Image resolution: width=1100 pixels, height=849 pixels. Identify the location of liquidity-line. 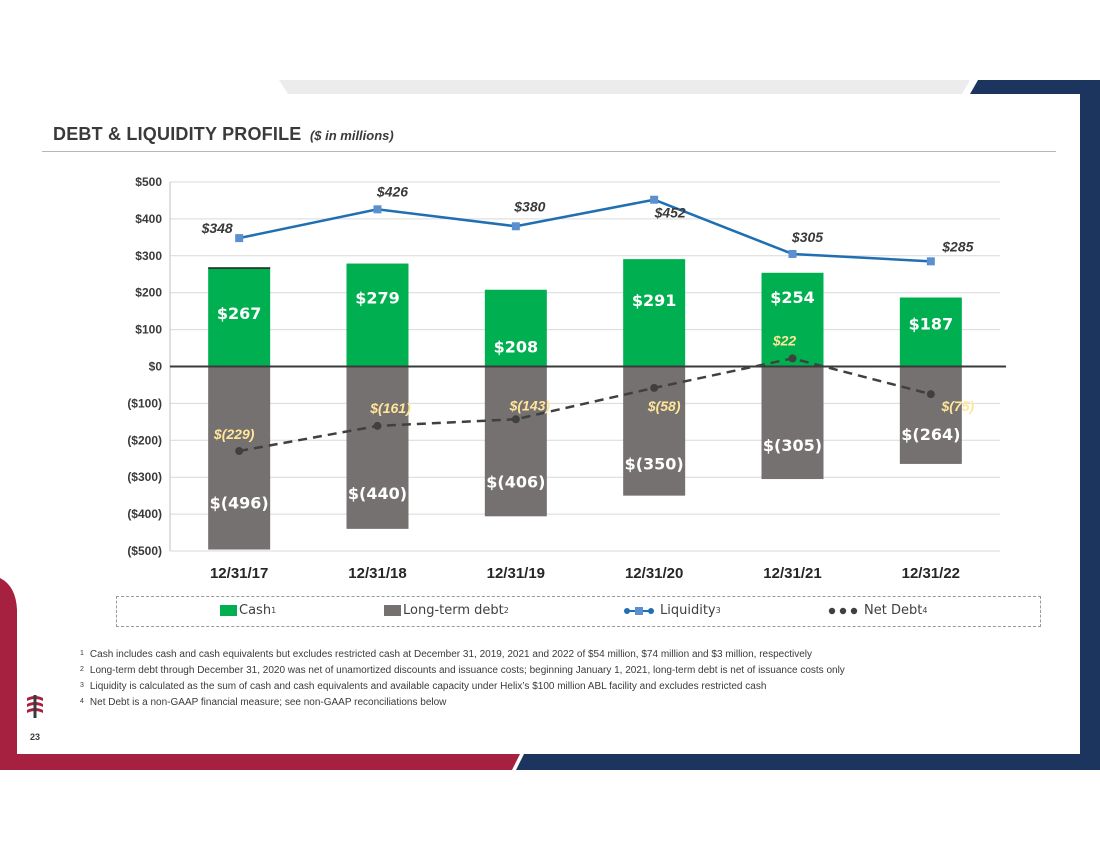
(584, 230).